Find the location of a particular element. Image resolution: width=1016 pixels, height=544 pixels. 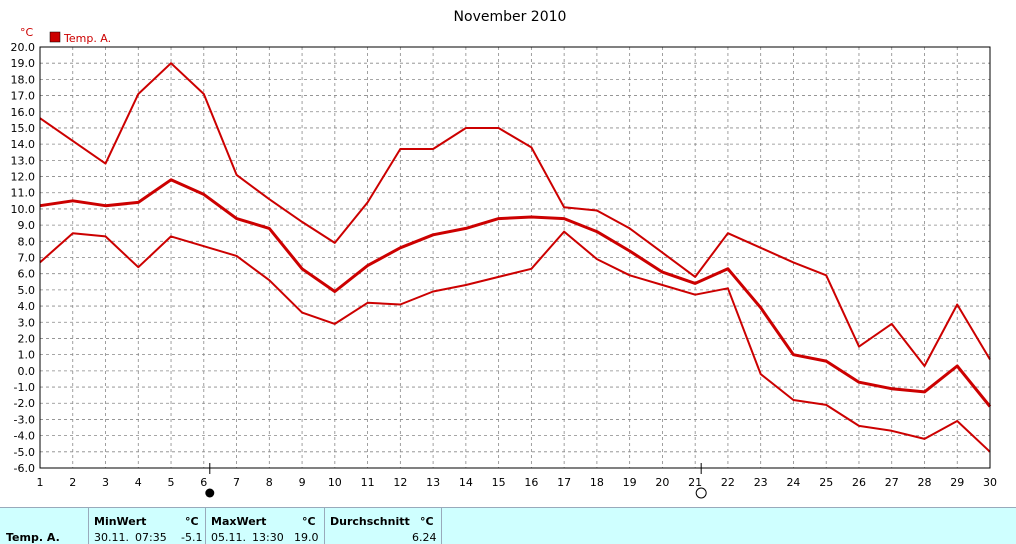

x-tick-label: 23 is located at coordinates (761, 482).